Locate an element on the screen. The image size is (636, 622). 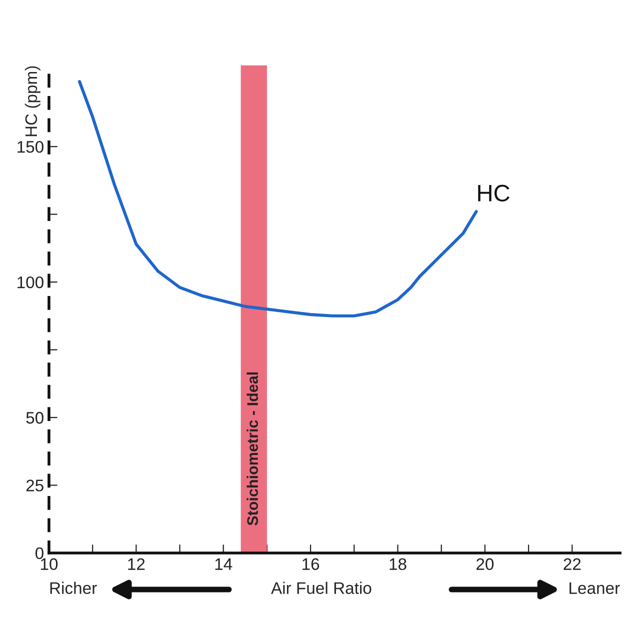
series-label: HC is located at coordinates (494, 193).